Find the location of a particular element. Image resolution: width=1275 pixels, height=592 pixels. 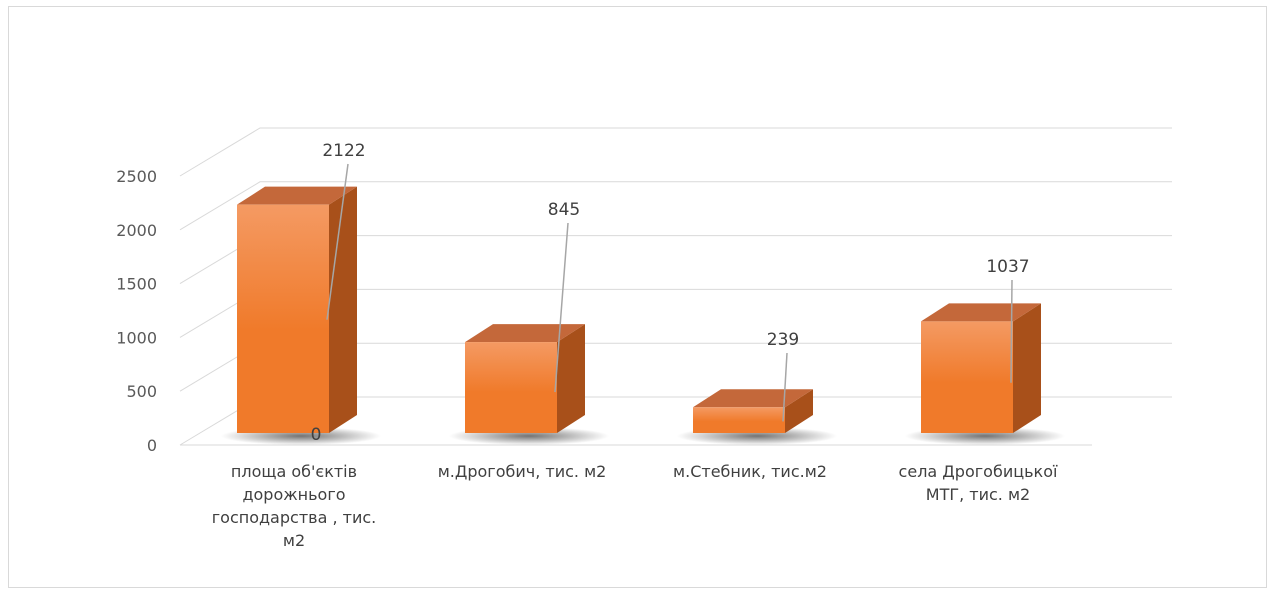

category-label: м.Дрогобич, тис. м2 is located at coordinates (522, 471).